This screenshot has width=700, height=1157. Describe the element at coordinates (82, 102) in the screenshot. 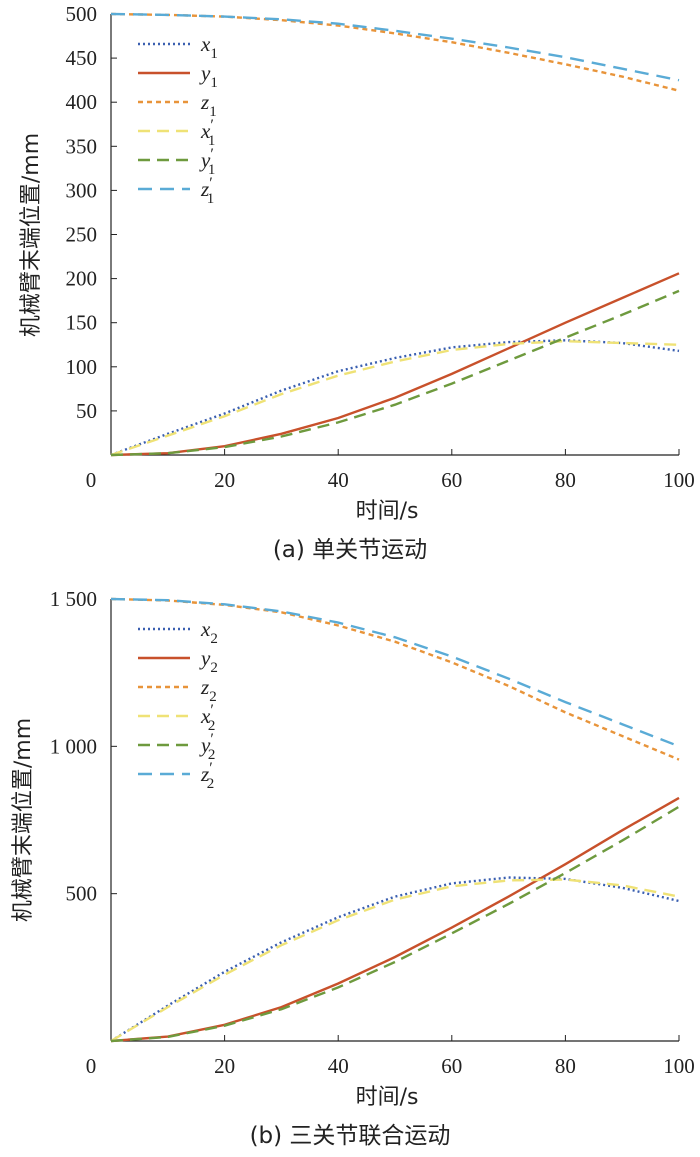

I see `y-tick-label: 400` at that location.